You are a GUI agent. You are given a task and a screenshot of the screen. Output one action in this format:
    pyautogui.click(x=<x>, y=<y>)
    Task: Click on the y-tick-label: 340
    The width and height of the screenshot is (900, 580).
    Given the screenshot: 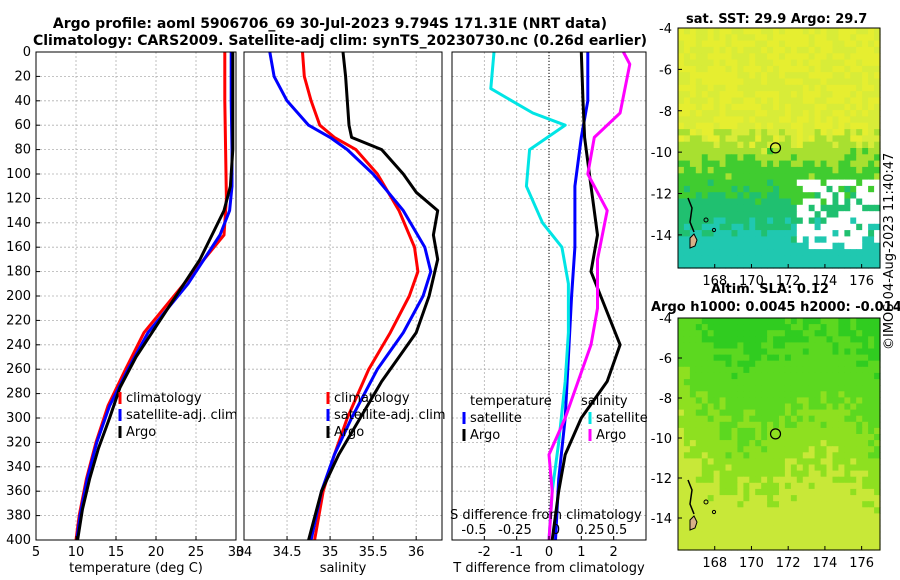 What is the action you would take?
    pyautogui.click(x=18, y=467)
    